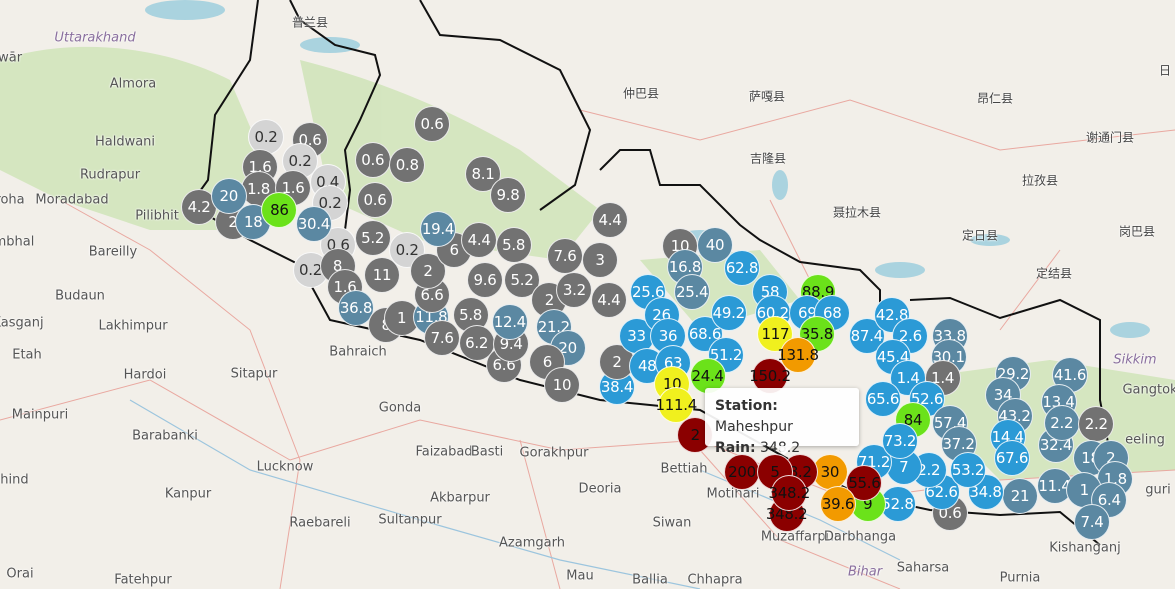 The width and height of the screenshot is (1175, 589). What do you see at coordinates (532, 543) in the screenshot?
I see `place-label: Azamgarh` at bounding box center [532, 543].